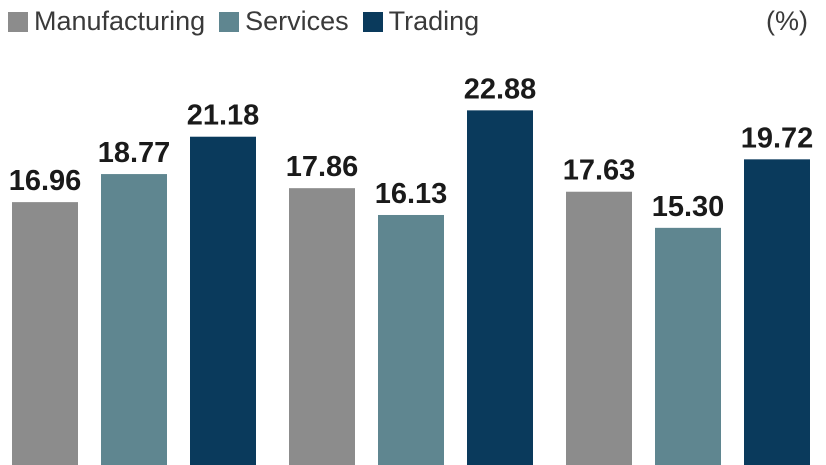 Image resolution: width=826 pixels, height=465 pixels. I want to click on value-label-manufacturing-group-1: 16.96, so click(45, 181).